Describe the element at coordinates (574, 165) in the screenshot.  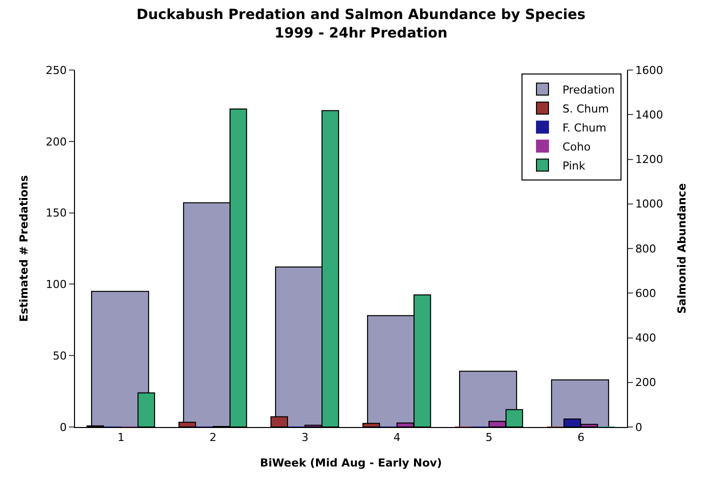
I see `legend-label: Pink` at that location.